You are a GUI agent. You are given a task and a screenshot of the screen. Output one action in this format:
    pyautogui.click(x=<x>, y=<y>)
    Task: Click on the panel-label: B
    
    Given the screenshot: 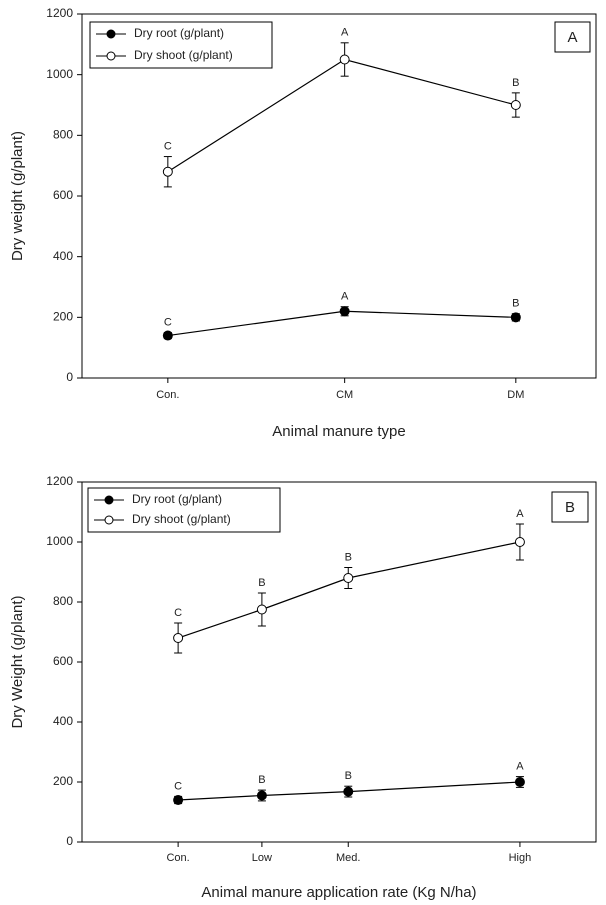 What is the action you would take?
    pyautogui.click(x=570, y=507)
    